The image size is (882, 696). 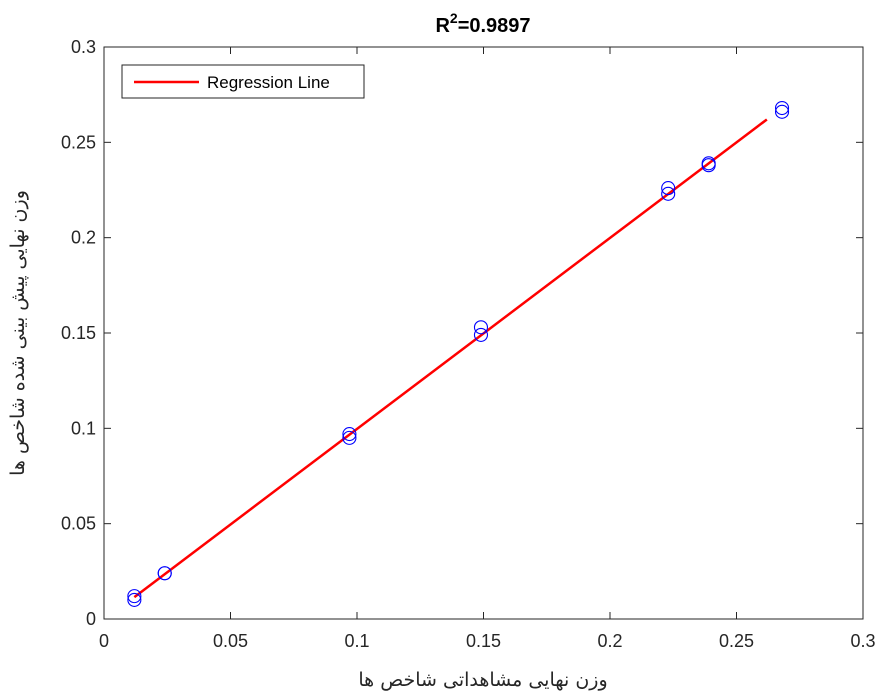 What do you see at coordinates (104, 641) in the screenshot?
I see `x-tick-label: 0` at bounding box center [104, 641].